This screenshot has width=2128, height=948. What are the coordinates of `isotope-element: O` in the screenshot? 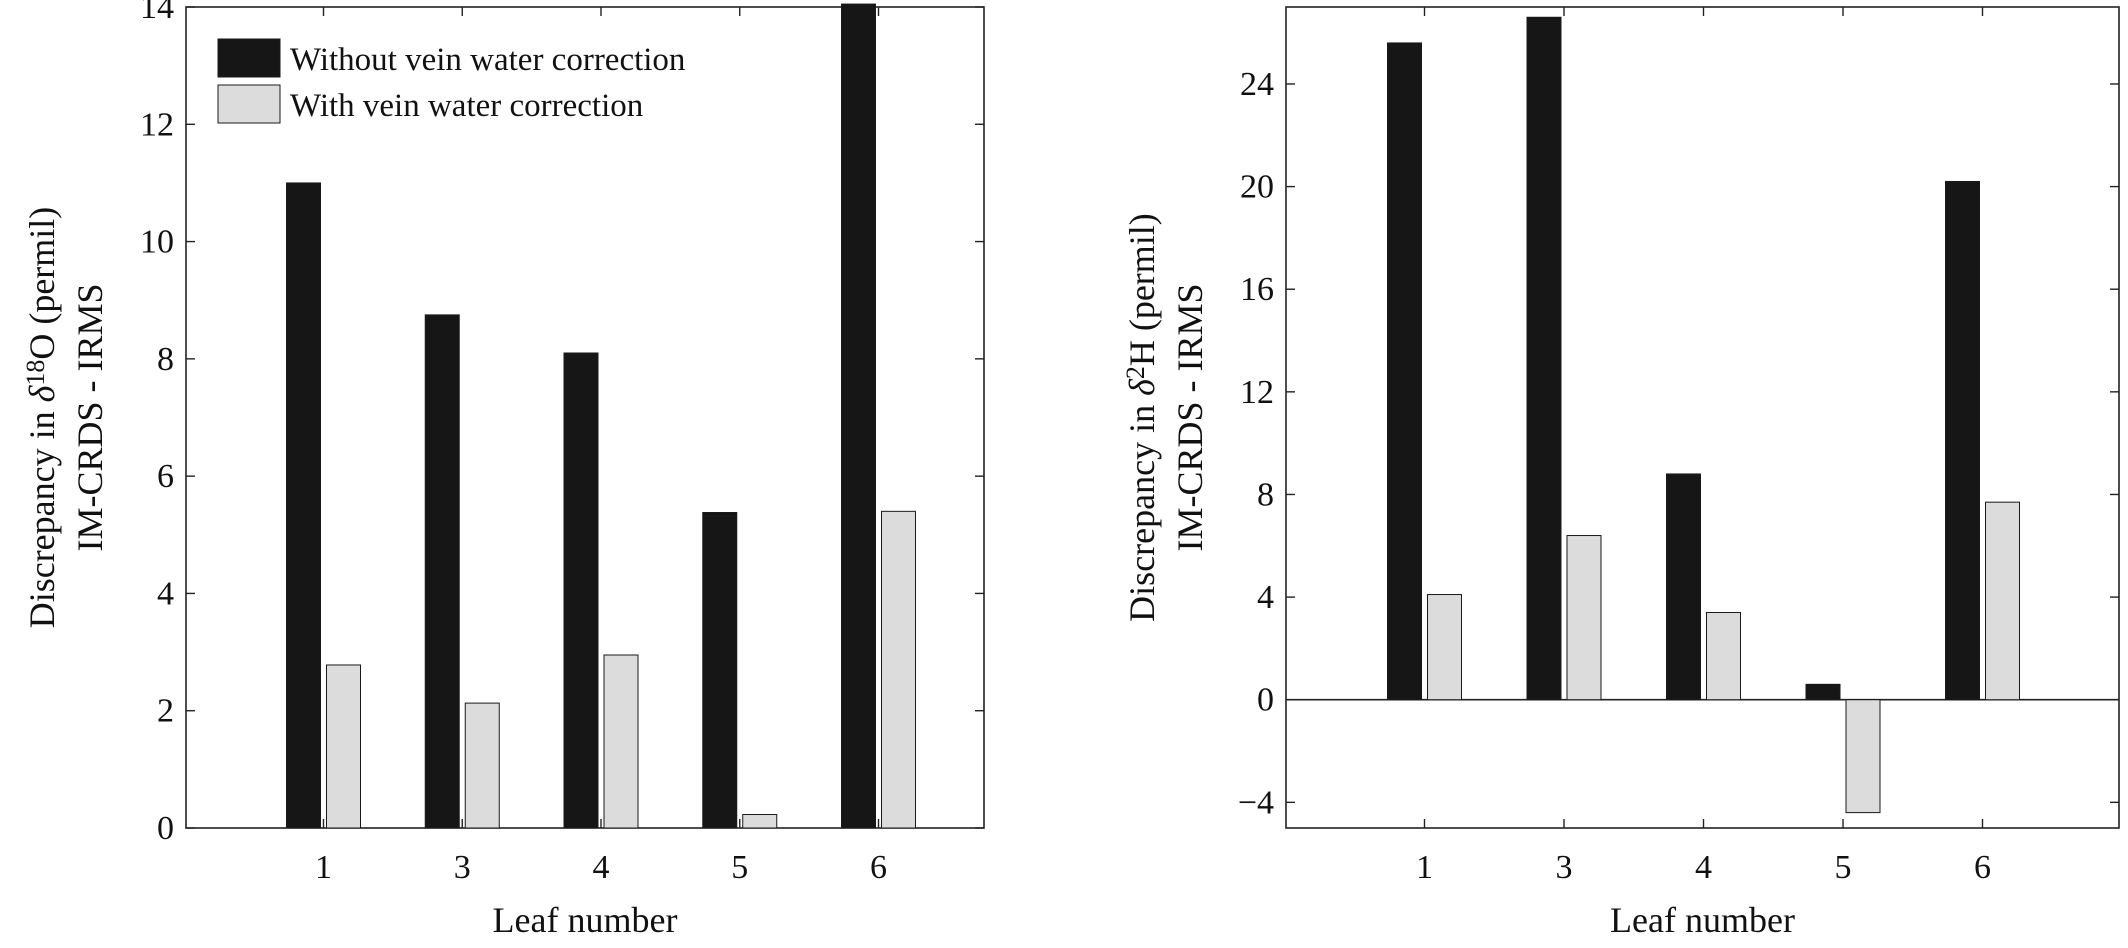 It's located at (42, 347).